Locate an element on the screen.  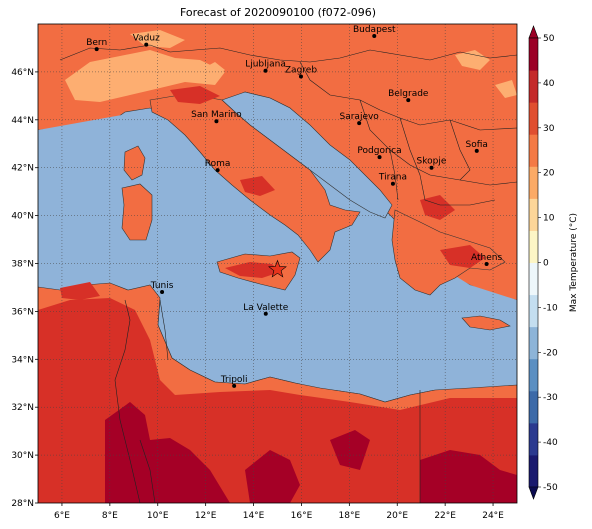
colorbar-tick-label: -10 is located at coordinates (550, 308).